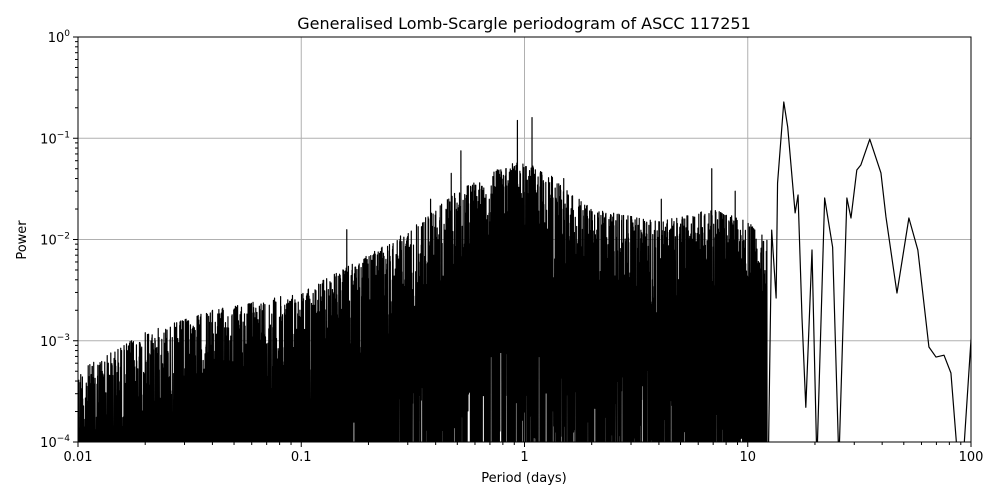 The image size is (1000, 504). I want to click on x-tick-label: 10, so click(747, 457).